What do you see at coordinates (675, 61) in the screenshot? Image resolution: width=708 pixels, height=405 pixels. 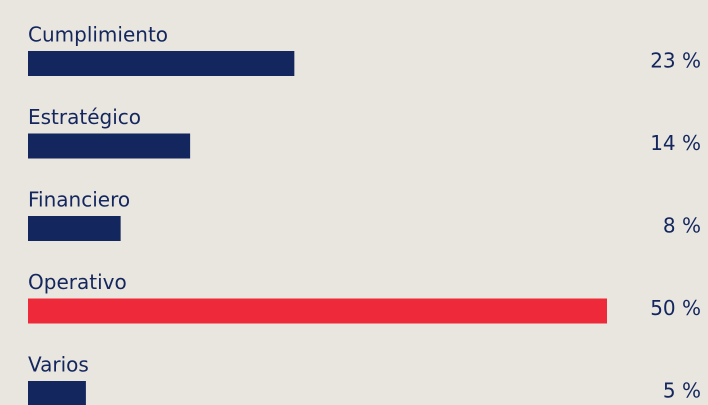 I see `value-label: 23 %` at bounding box center [675, 61].